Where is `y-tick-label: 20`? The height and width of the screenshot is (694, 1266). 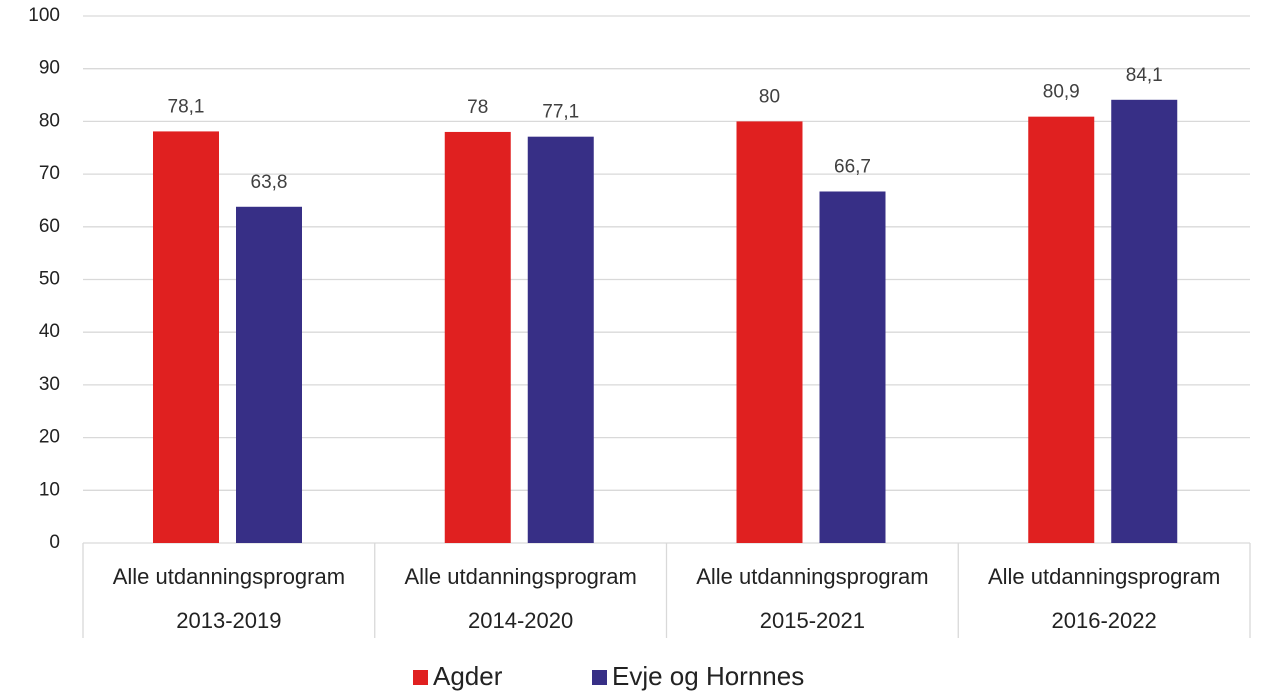
y-tick-label: 20 is located at coordinates (49, 437).